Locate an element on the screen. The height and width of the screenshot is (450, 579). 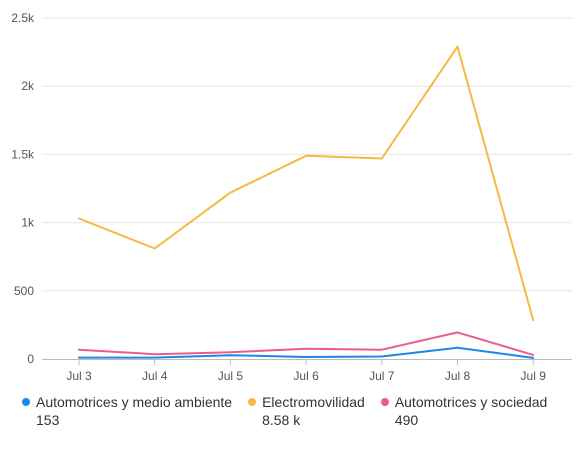
x-tick-label: Jul 4 is located at coordinates (155, 374).